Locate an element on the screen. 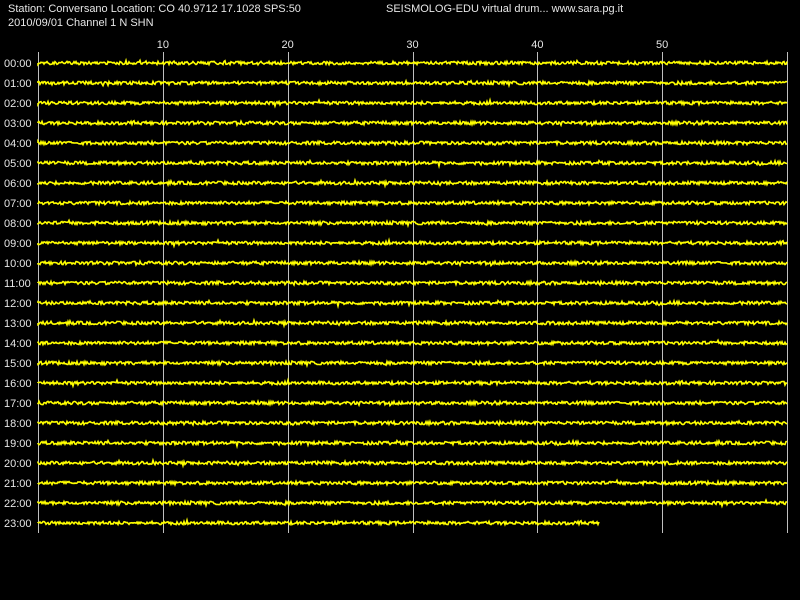  hour-label: 16:00 is located at coordinates (18, 384).